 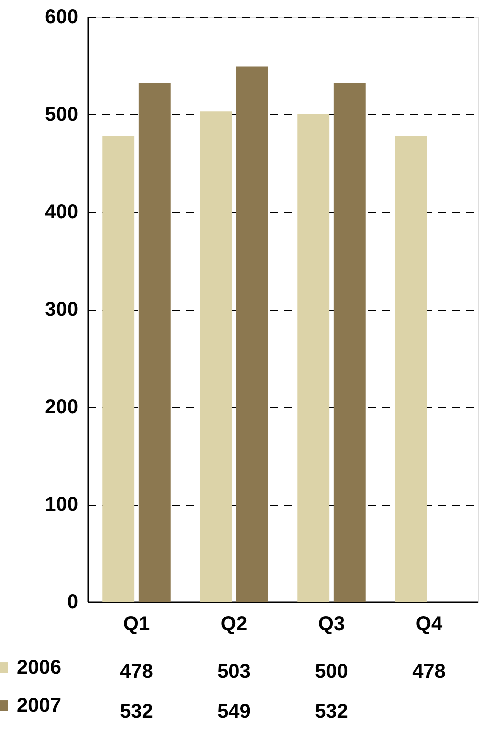 What do you see at coordinates (61, 115) in the screenshot?
I see `y-tick-label: 500` at bounding box center [61, 115].